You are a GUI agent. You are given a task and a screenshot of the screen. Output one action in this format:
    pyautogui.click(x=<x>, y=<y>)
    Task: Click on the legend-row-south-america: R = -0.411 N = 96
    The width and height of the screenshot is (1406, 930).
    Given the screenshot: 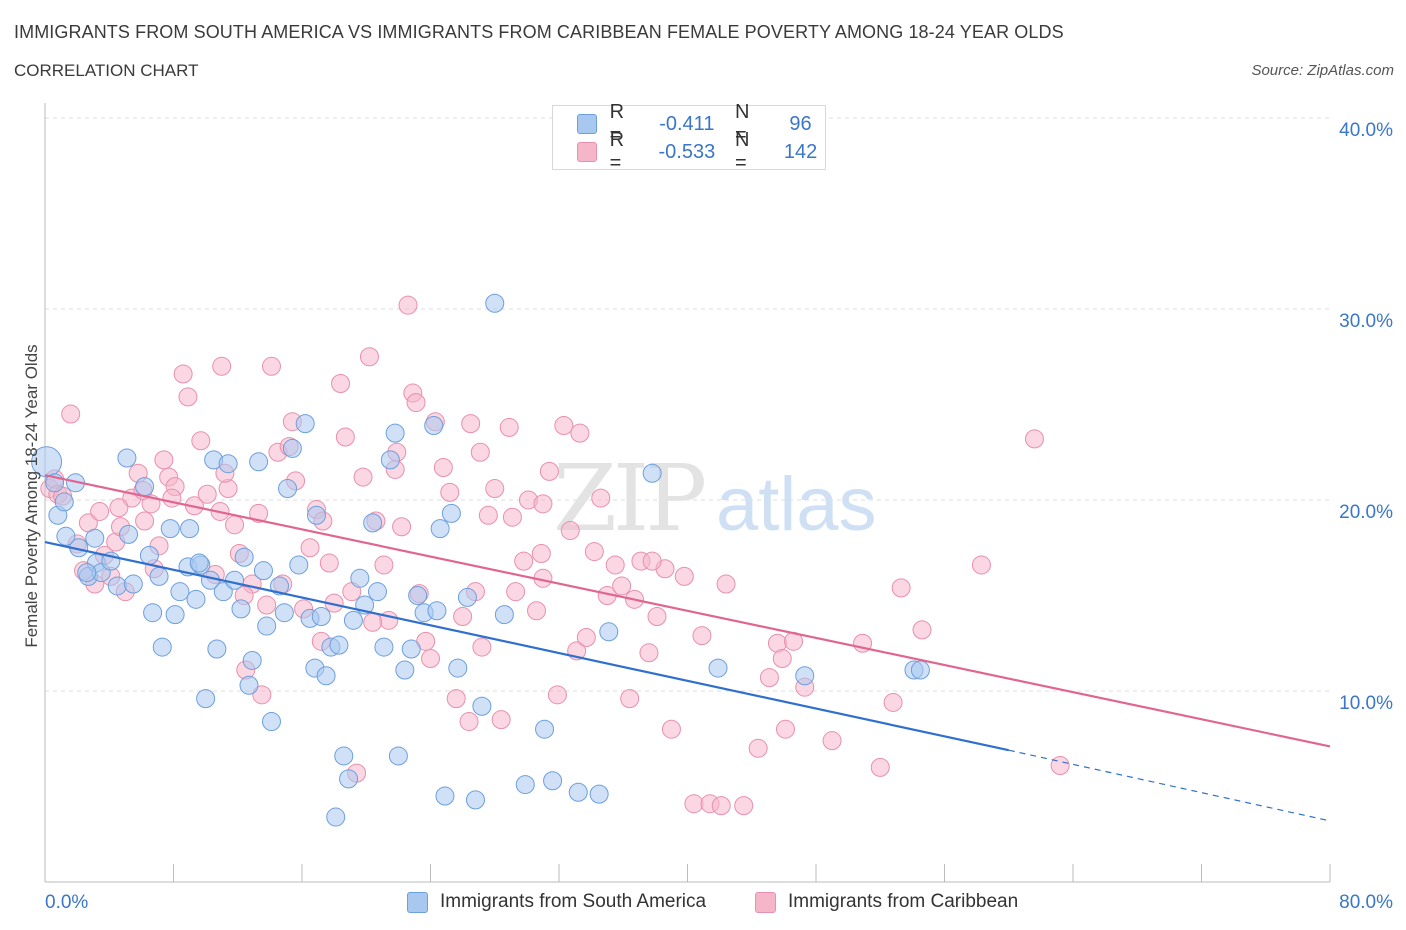 What is the action you would take?
    pyautogui.click(x=701, y=123)
    